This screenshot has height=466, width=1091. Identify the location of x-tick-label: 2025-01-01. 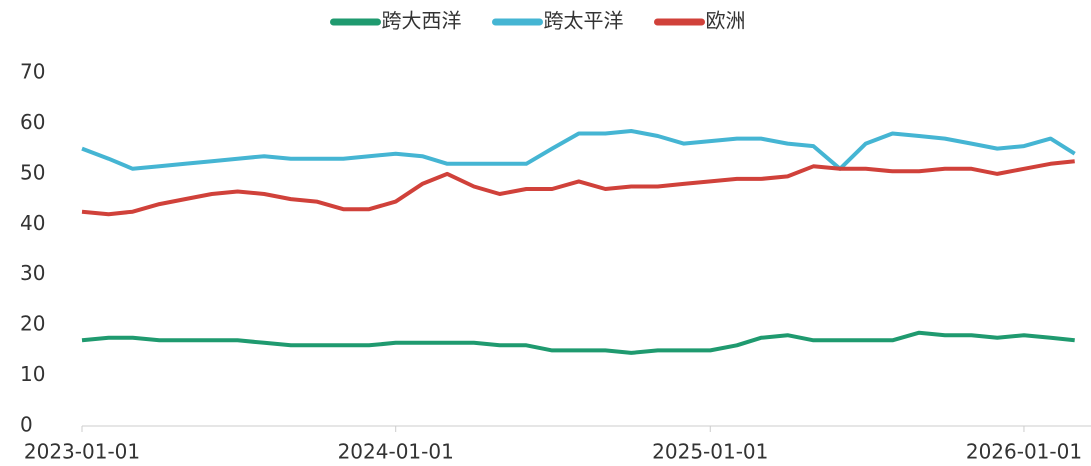
(710, 452).